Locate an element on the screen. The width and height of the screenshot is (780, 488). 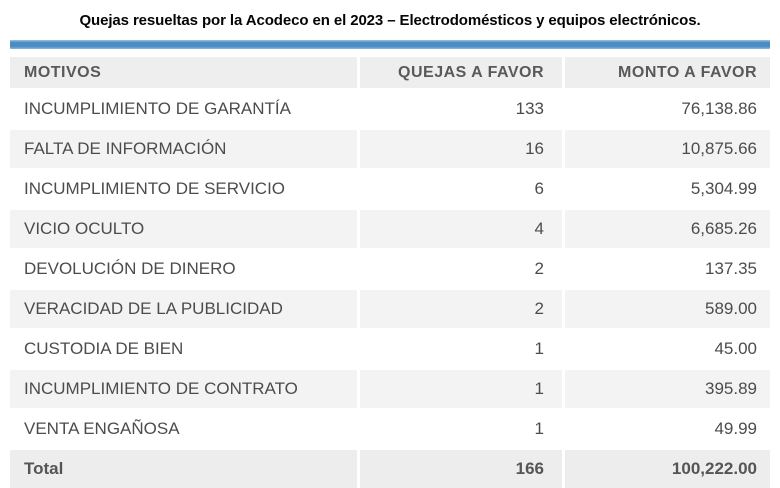
table-row: DEVOLUCIÓN DE DINERO 2 137.35 is located at coordinates (390, 270).